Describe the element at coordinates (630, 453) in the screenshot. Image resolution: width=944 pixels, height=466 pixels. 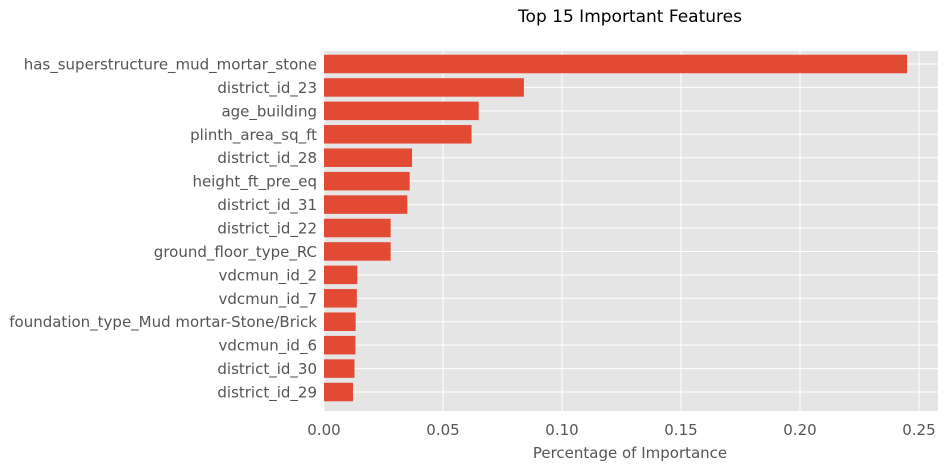
I see `x-axis-label: Percentage of Importance` at that location.